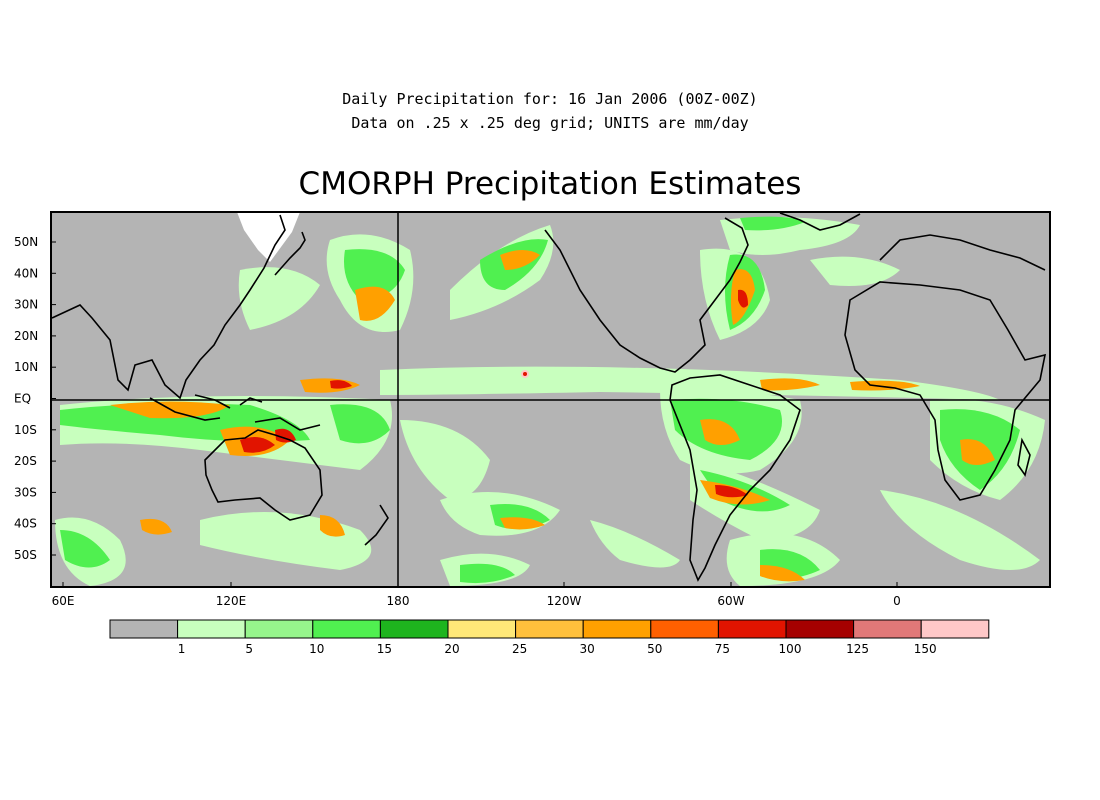  Describe the element at coordinates (384, 649) in the screenshot. I see `legend-label: 15` at that location.